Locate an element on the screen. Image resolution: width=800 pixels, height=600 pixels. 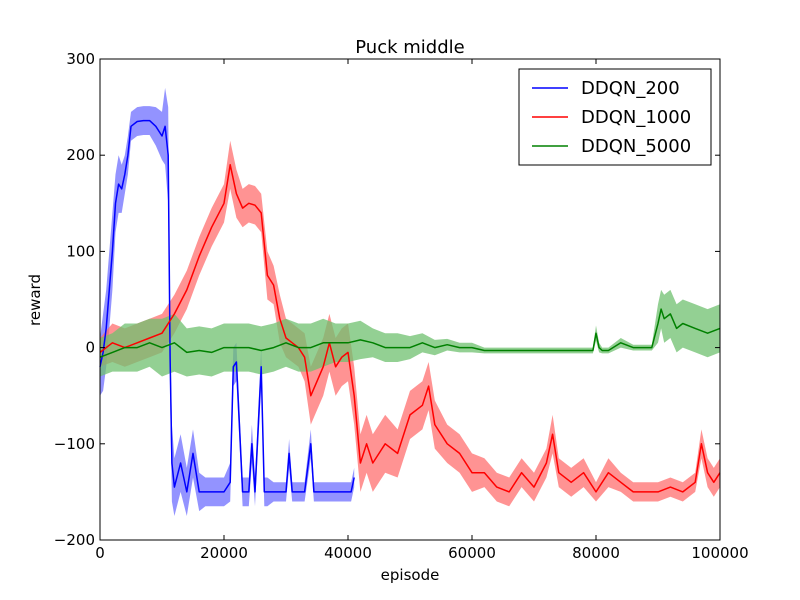
legend-label: DDQN_200 is located at coordinates (630, 88).